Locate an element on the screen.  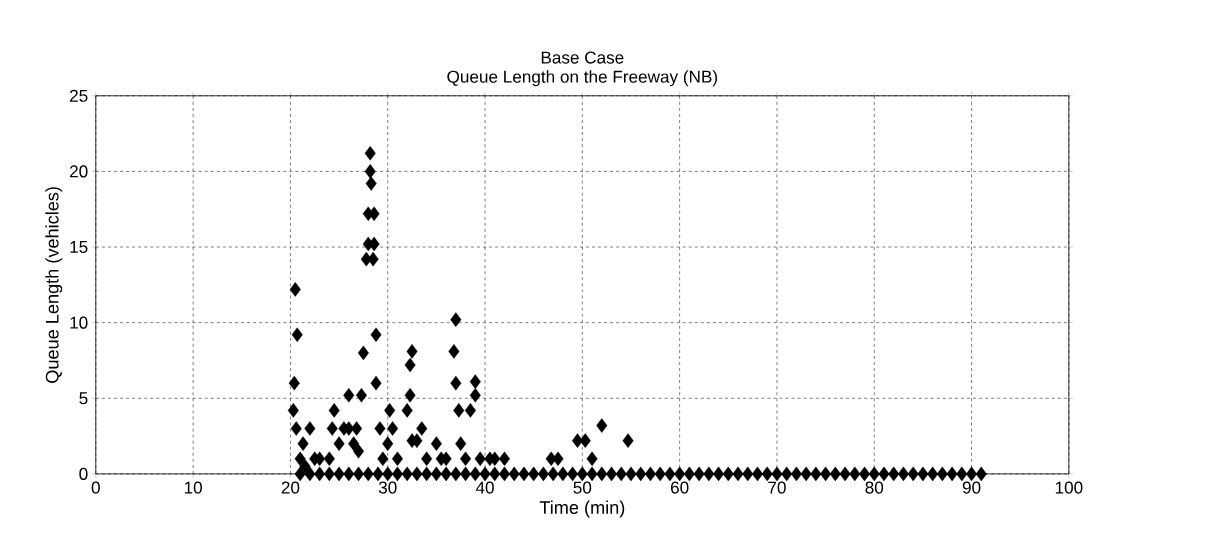
chart-subtitle: Queue Length on the Freeway (NB) is located at coordinates (582, 78).